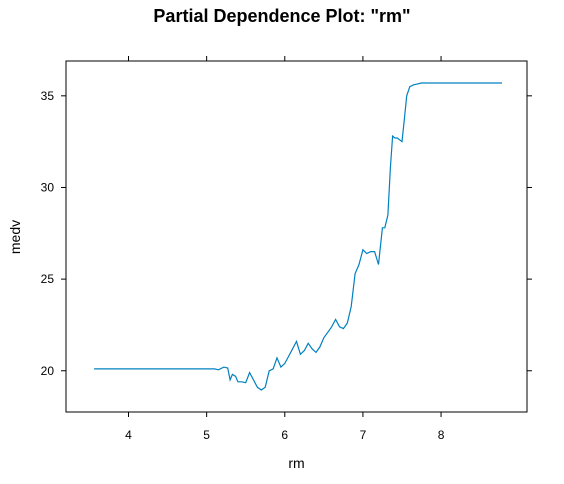  Describe the element at coordinates (441, 435) in the screenshot. I see `x-tick-label-4: 8` at that location.